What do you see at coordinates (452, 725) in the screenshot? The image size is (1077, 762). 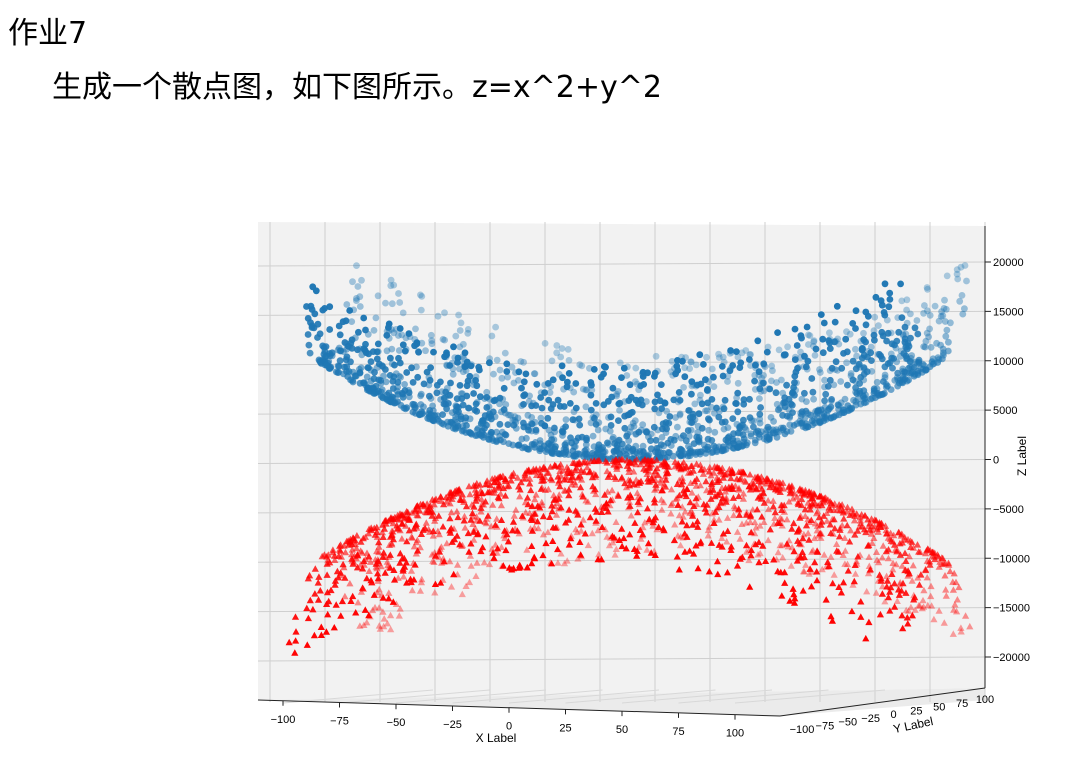 I see `x-tick-label: −25` at bounding box center [452, 725].